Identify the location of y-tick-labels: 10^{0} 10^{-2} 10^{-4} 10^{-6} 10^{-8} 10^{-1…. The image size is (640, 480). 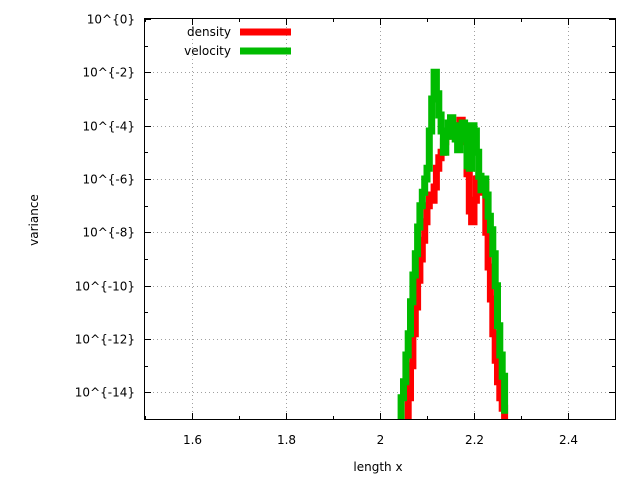
(105, 206).